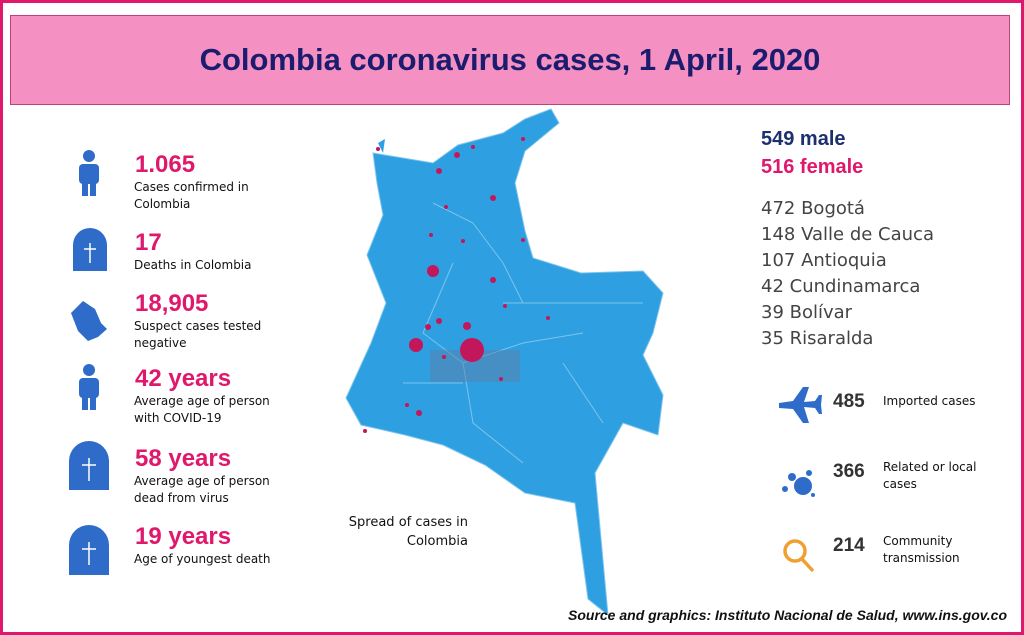 The width and height of the screenshot is (1024, 635). Describe the element at coordinates (172, 303) in the screenshot. I see `stat-value: 18,905` at that location.